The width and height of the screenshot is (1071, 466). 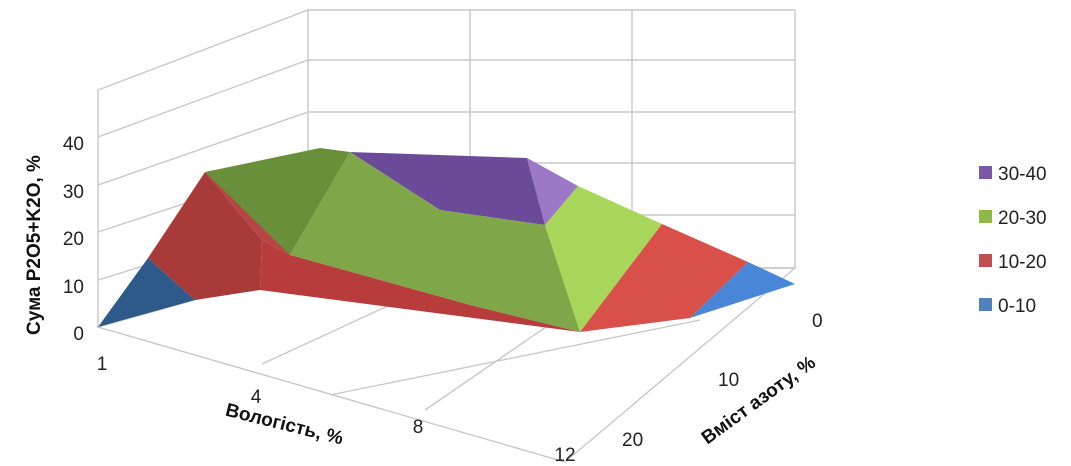 I want to click on x-tick-label: 4, so click(x=256, y=397).